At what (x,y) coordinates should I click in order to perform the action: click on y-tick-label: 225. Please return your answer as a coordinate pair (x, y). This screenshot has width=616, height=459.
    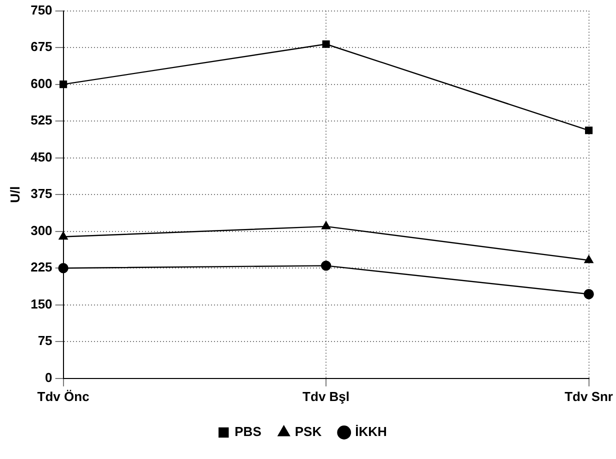
    Looking at the image, I should click on (41, 267).